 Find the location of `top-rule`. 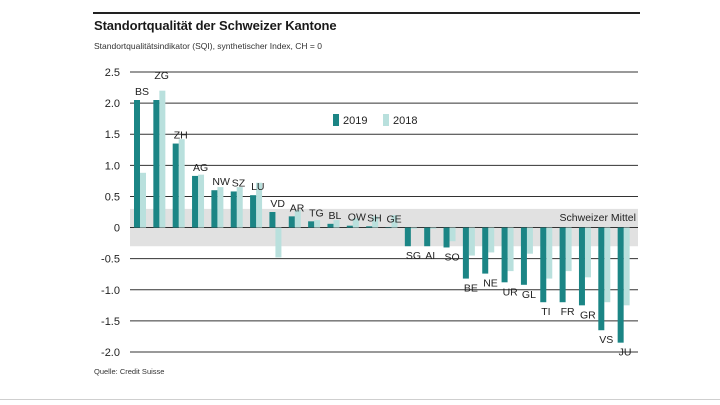

top-rule is located at coordinates (366, 13).